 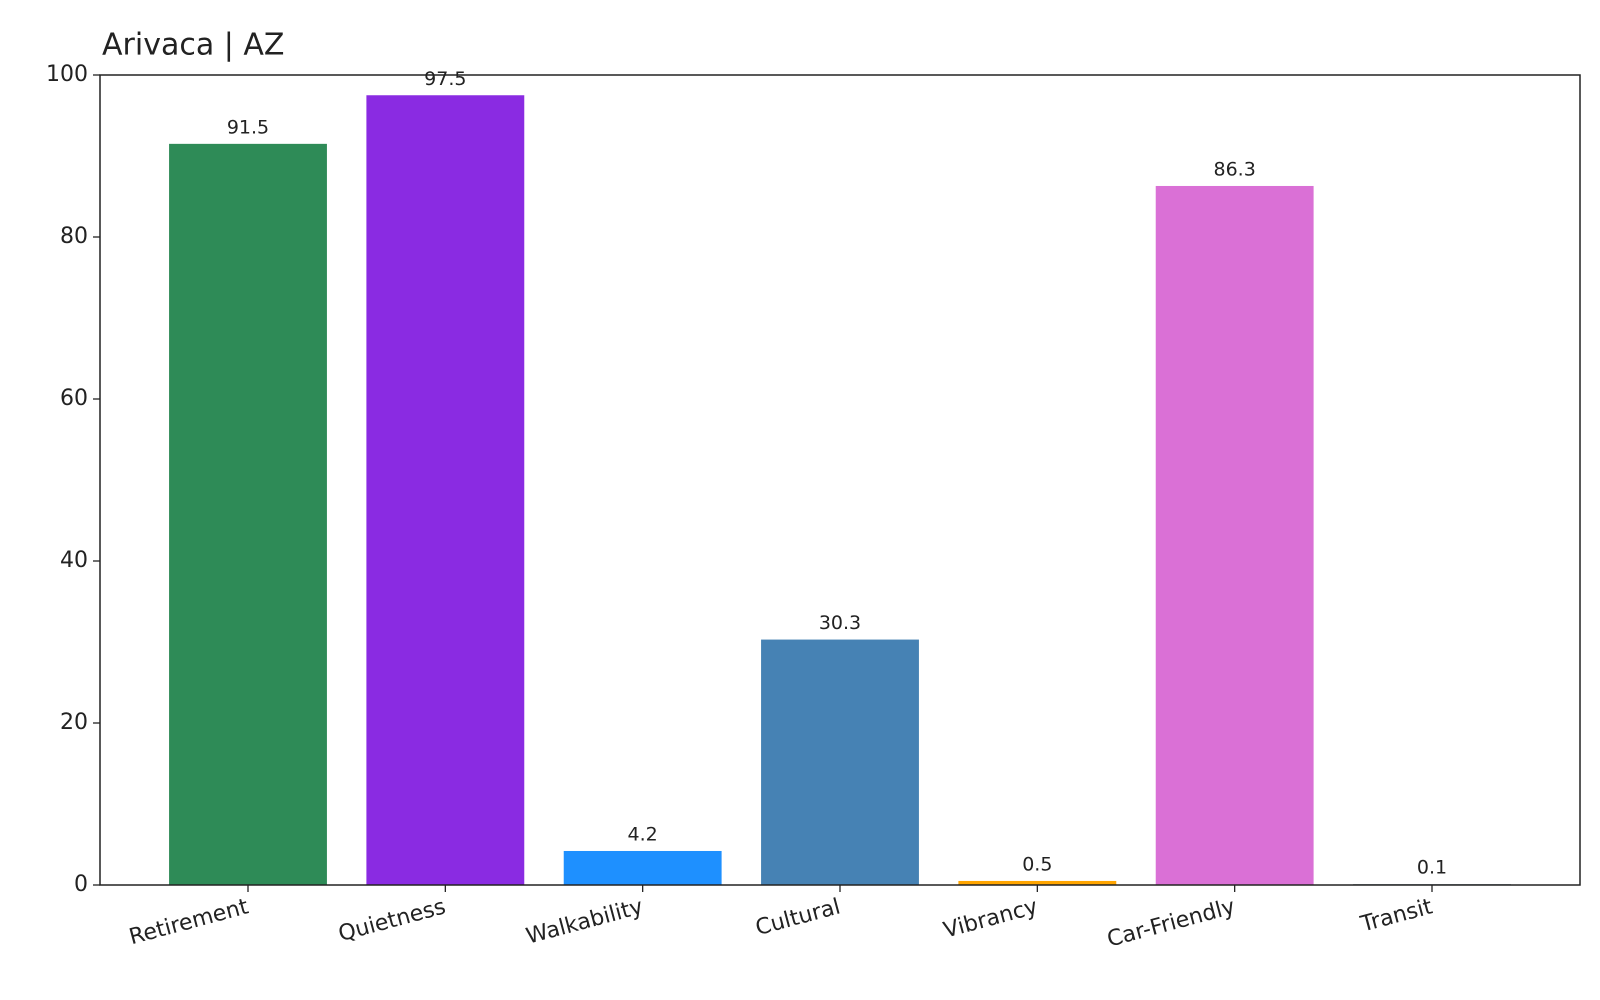 What do you see at coordinates (67, 74) in the screenshot?
I see `y-tick-label: 100` at bounding box center [67, 74].